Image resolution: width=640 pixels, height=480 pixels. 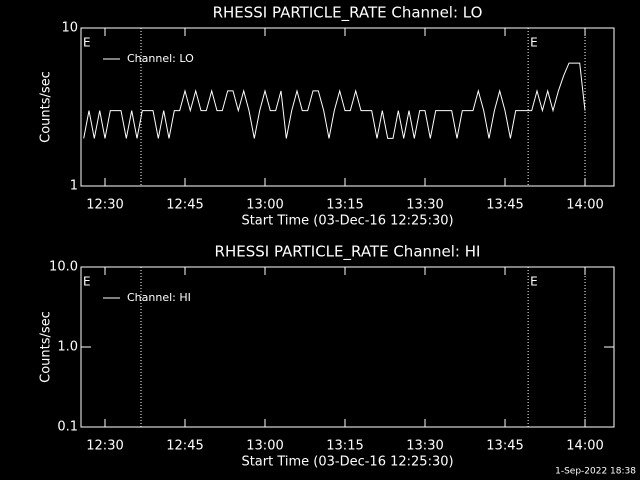 I want to click on chart-title: RHESSI PARTICLE_RATE Channel: LO, so click(x=348, y=13).